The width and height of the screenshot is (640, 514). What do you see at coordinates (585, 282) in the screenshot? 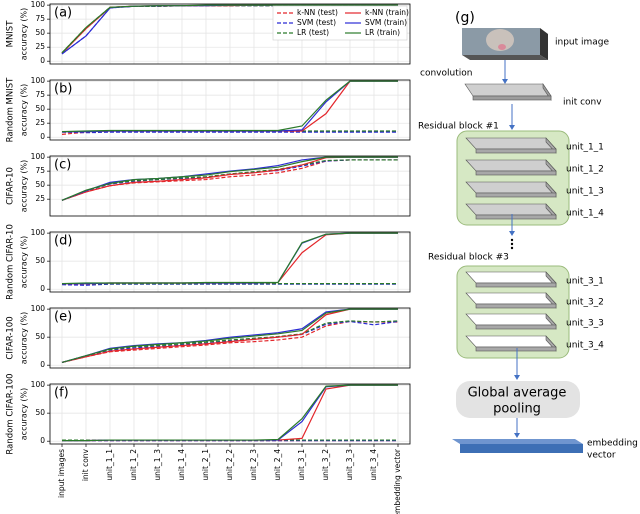
I see `unit-label: unit_3_1` at bounding box center [585, 282].